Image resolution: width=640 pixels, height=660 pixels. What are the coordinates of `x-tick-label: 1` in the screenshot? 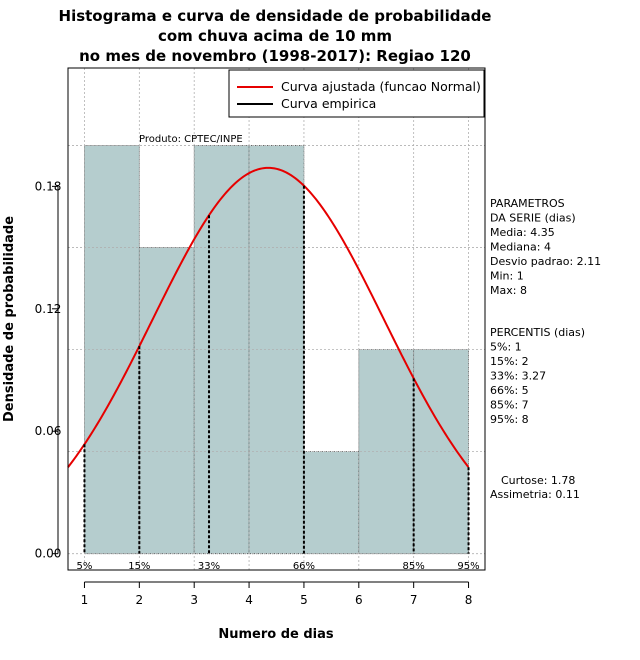 It's located at (85, 600).